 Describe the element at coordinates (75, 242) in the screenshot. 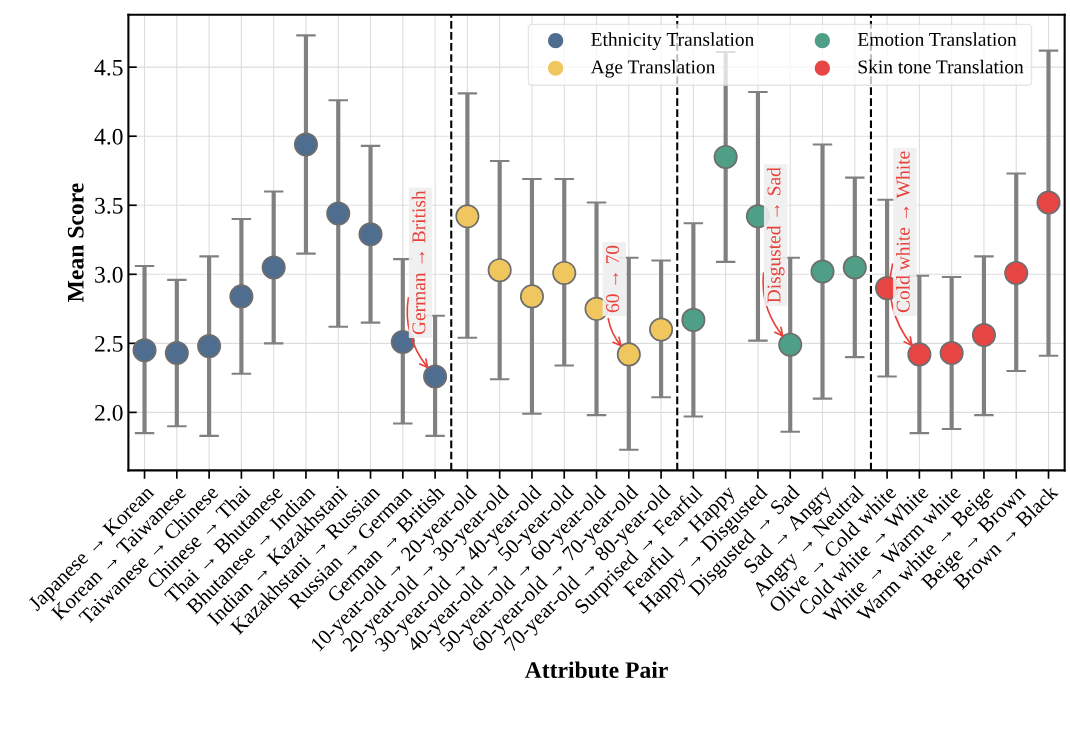

I see `y-axis-title: Mean Score` at that location.